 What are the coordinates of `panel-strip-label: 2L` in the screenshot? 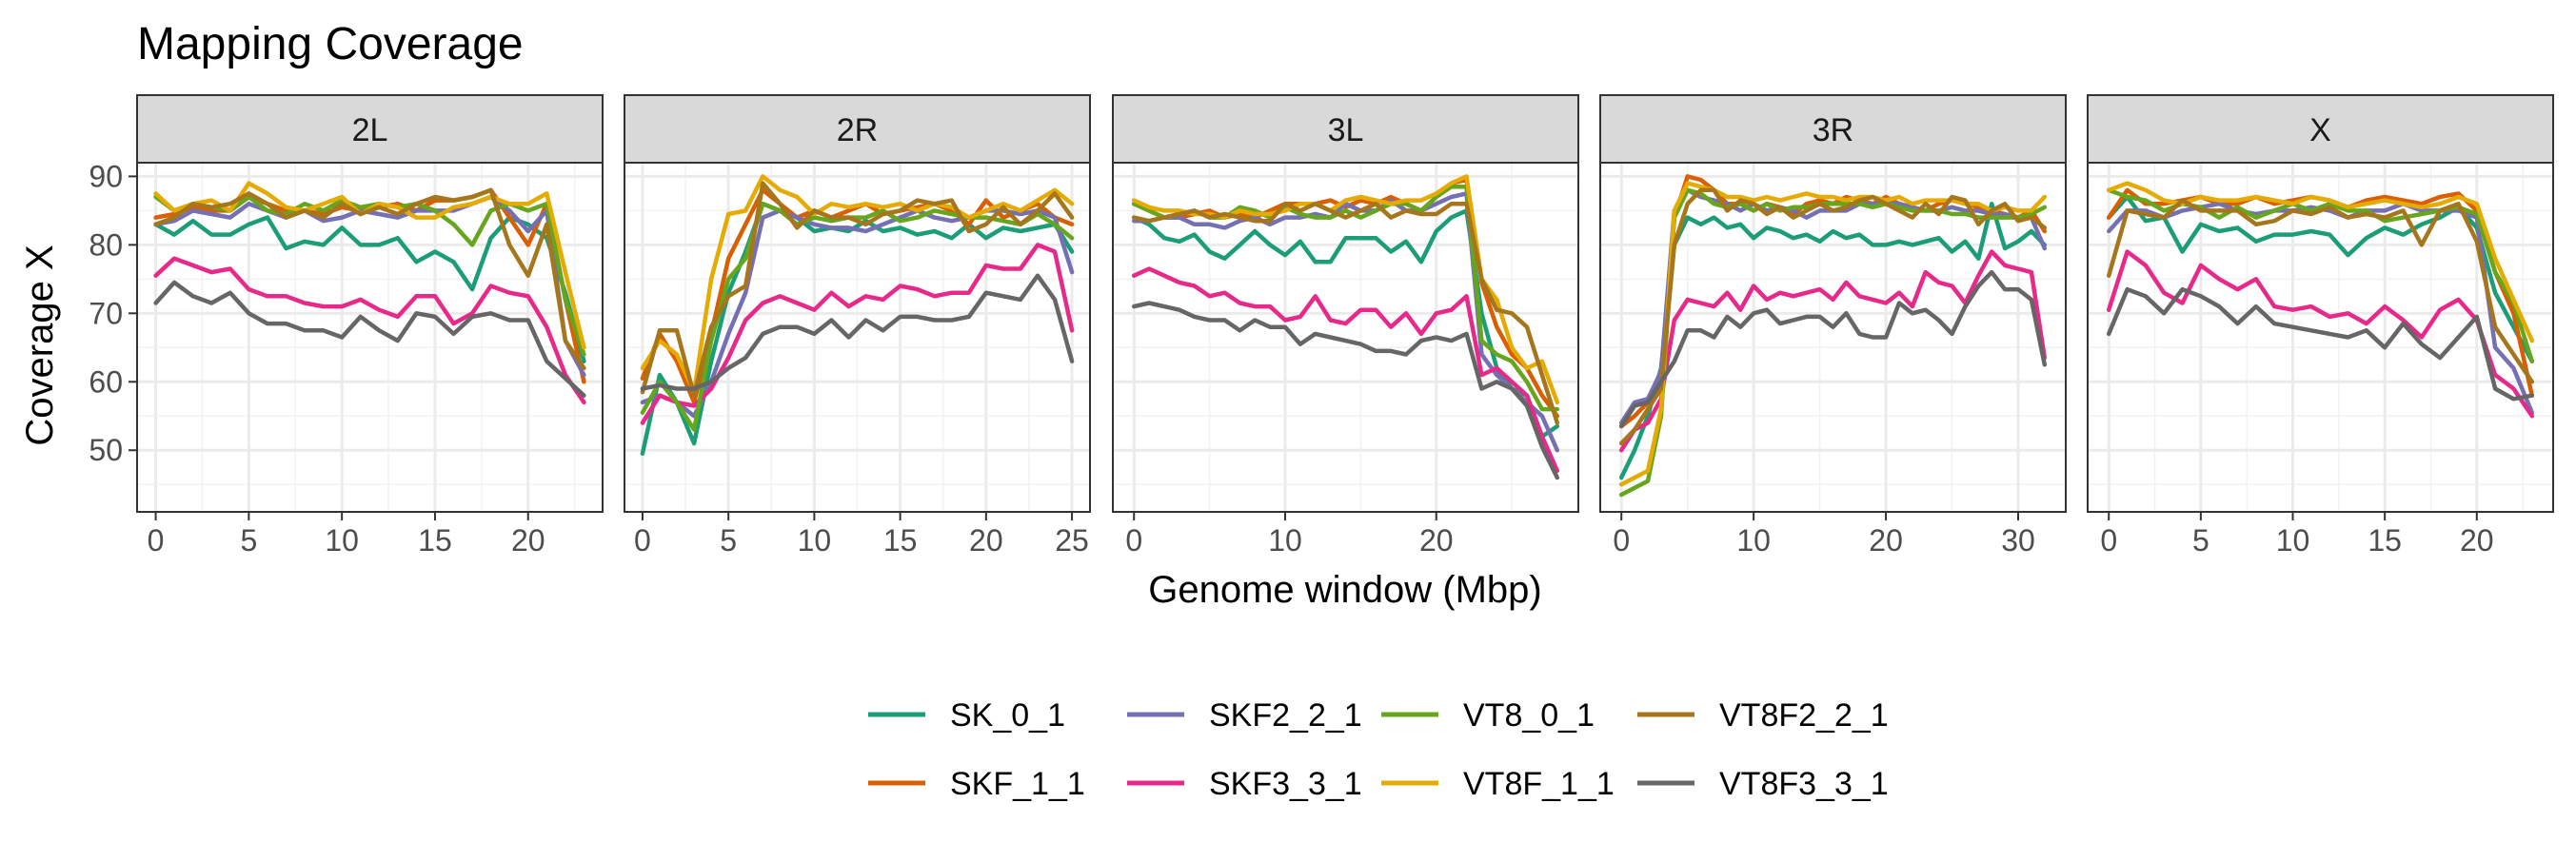 It's located at (370, 130).